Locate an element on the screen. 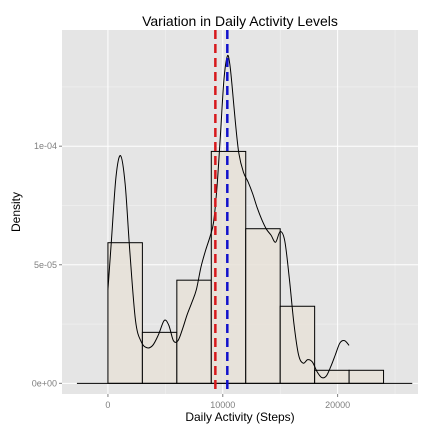  x-tick-label: 10000 is located at coordinates (222, 405).